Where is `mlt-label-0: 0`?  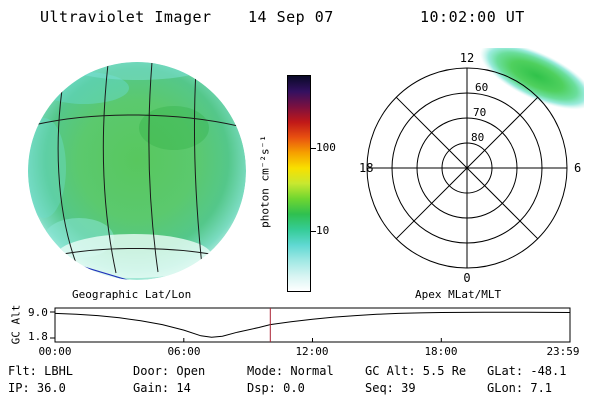
mlt-label-0: 0 is located at coordinates (466, 278).